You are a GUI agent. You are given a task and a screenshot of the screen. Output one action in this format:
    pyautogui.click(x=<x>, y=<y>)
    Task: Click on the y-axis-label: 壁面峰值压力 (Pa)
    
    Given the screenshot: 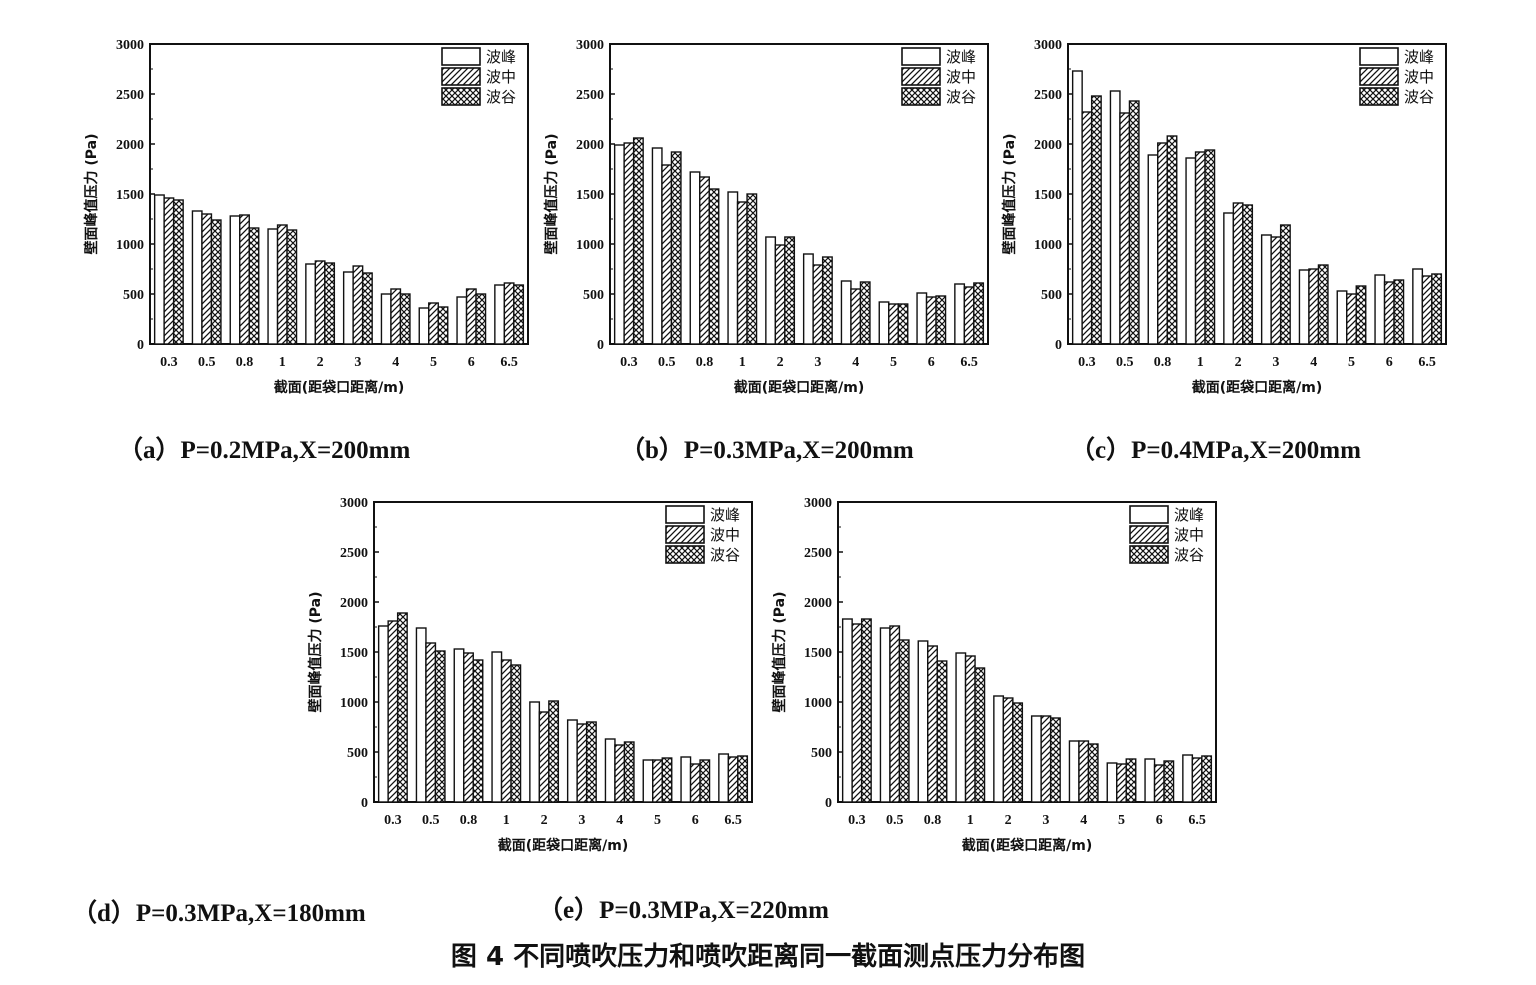 What is the action you would take?
    pyautogui.click(x=315, y=651)
    